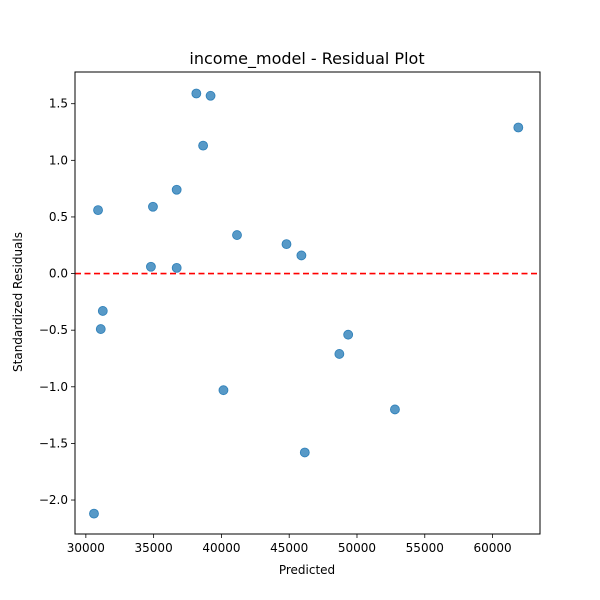  Describe the element at coordinates (18, 302) in the screenshot. I see `y-axis-label: Standardized Residuals` at that location.